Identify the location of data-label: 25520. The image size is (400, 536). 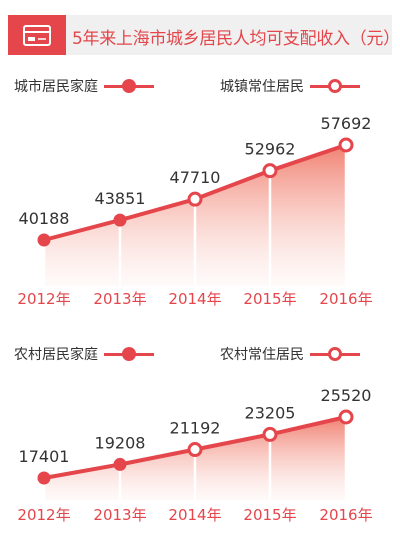
(346, 395).